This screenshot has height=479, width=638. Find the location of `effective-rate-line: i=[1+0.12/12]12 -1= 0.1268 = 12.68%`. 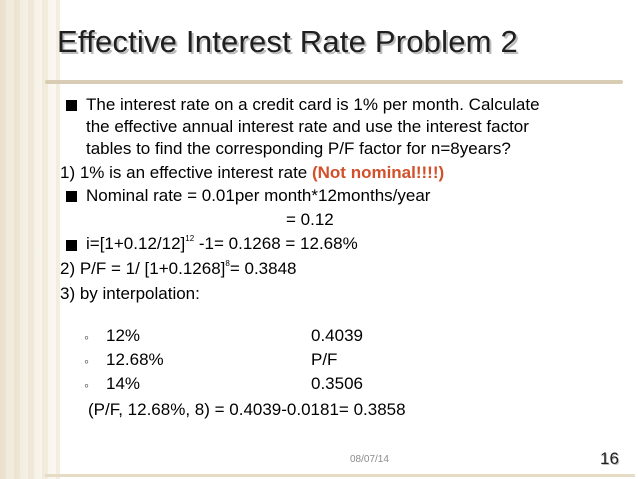

effective-rate-line: i=[1+0.12/12]12 -1= 0.1268 = 12.68% is located at coordinates (222, 244).